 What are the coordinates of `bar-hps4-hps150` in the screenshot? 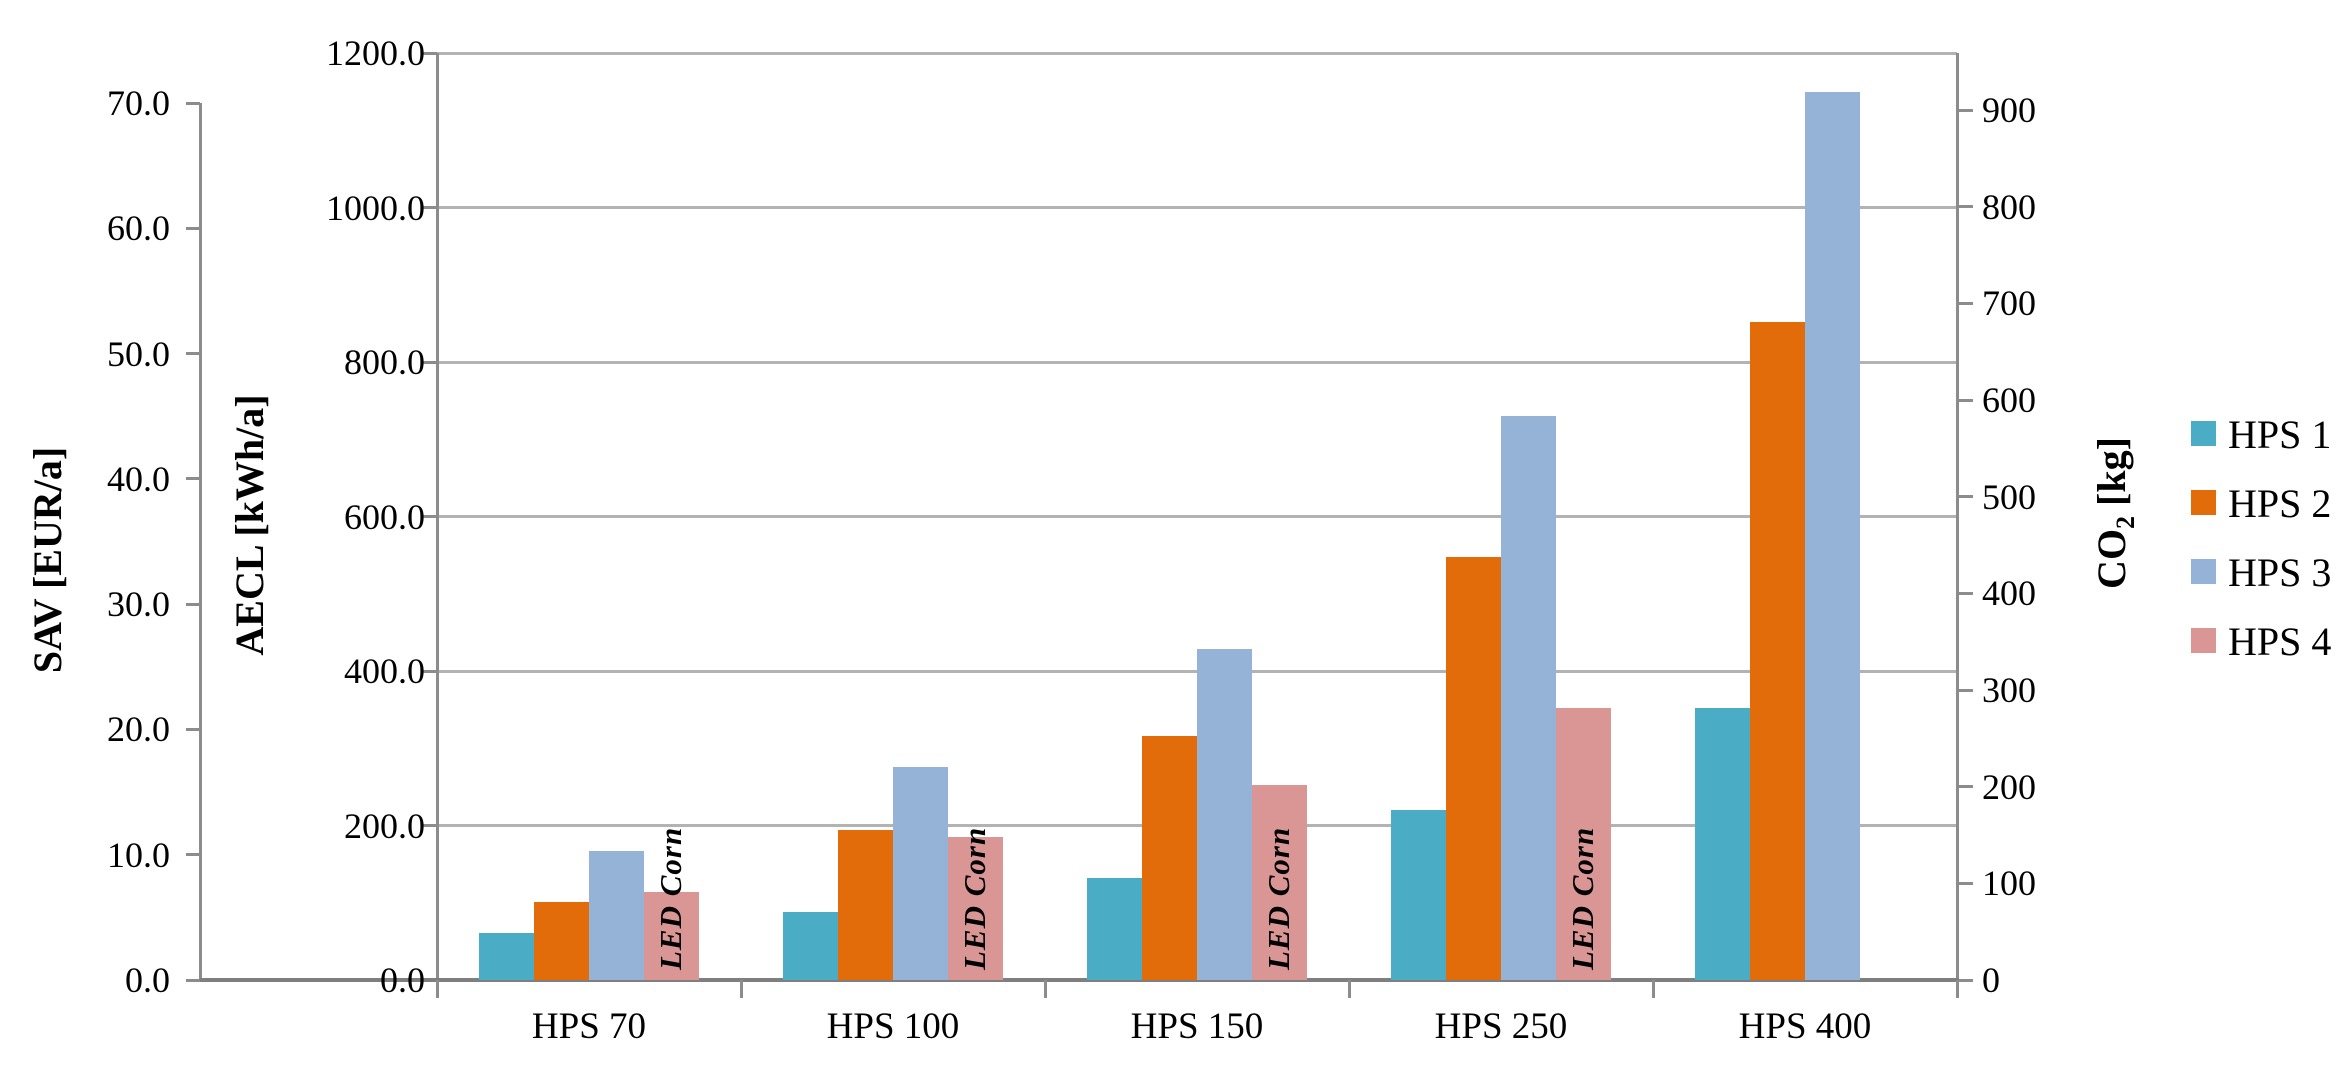 It's located at (1279, 882).